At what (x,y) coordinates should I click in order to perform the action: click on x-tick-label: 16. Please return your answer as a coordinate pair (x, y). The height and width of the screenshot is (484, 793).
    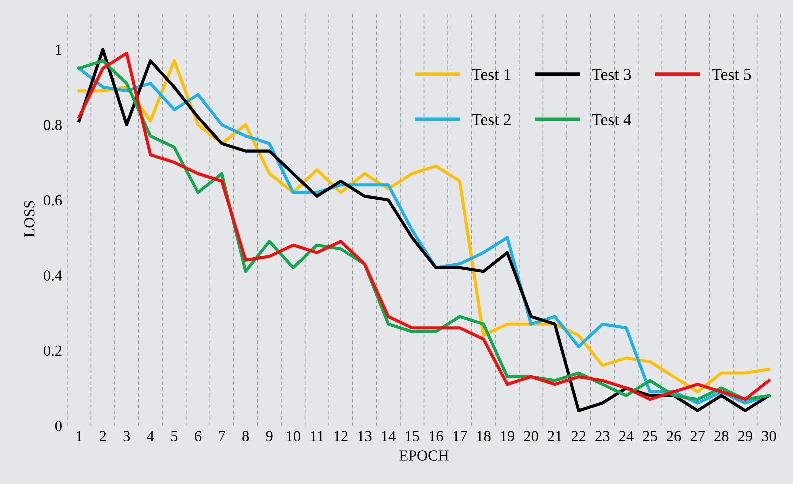
    Looking at the image, I should click on (437, 436).